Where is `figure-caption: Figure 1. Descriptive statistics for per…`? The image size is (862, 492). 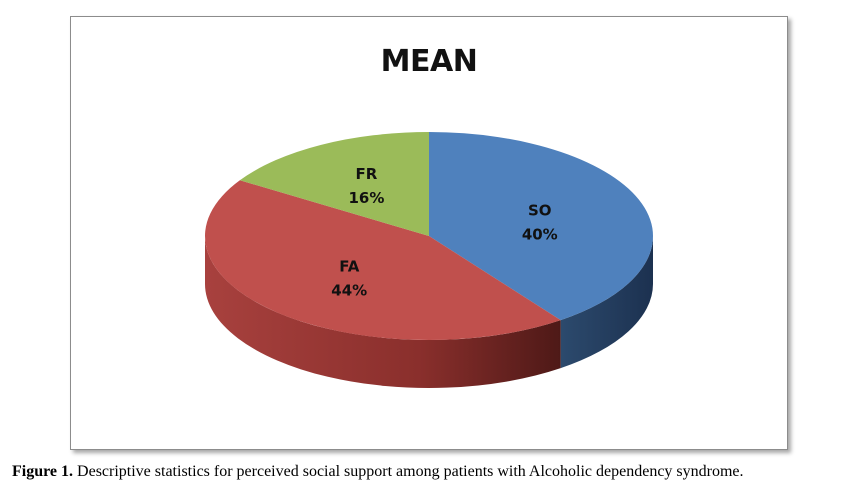 figure-caption: Figure 1. Descriptive statistics for per… is located at coordinates (437, 472).